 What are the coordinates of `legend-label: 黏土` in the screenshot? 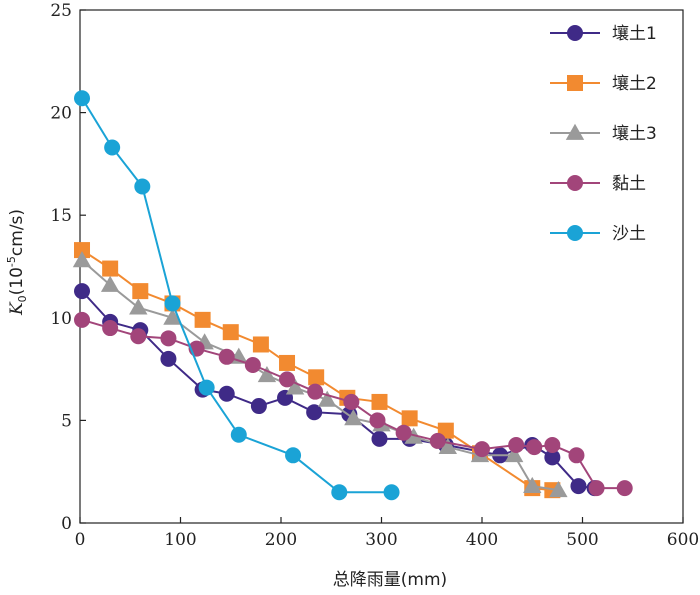 It's located at (629, 184).